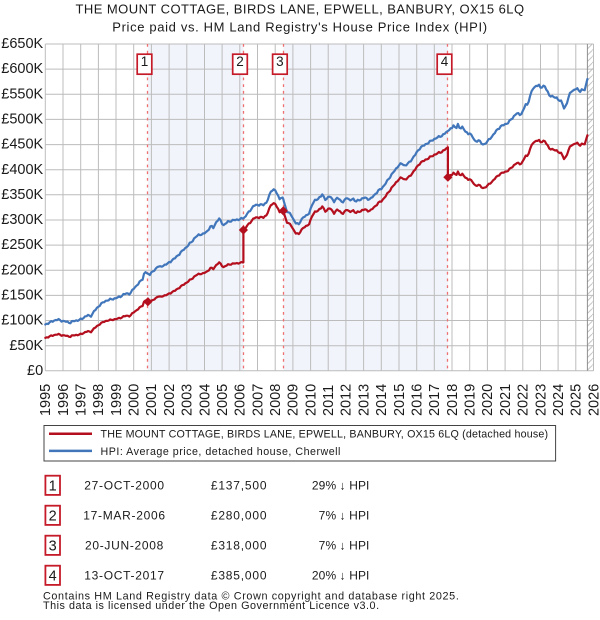  I want to click on svg-text: 27-OCT-2000, so click(124, 486).